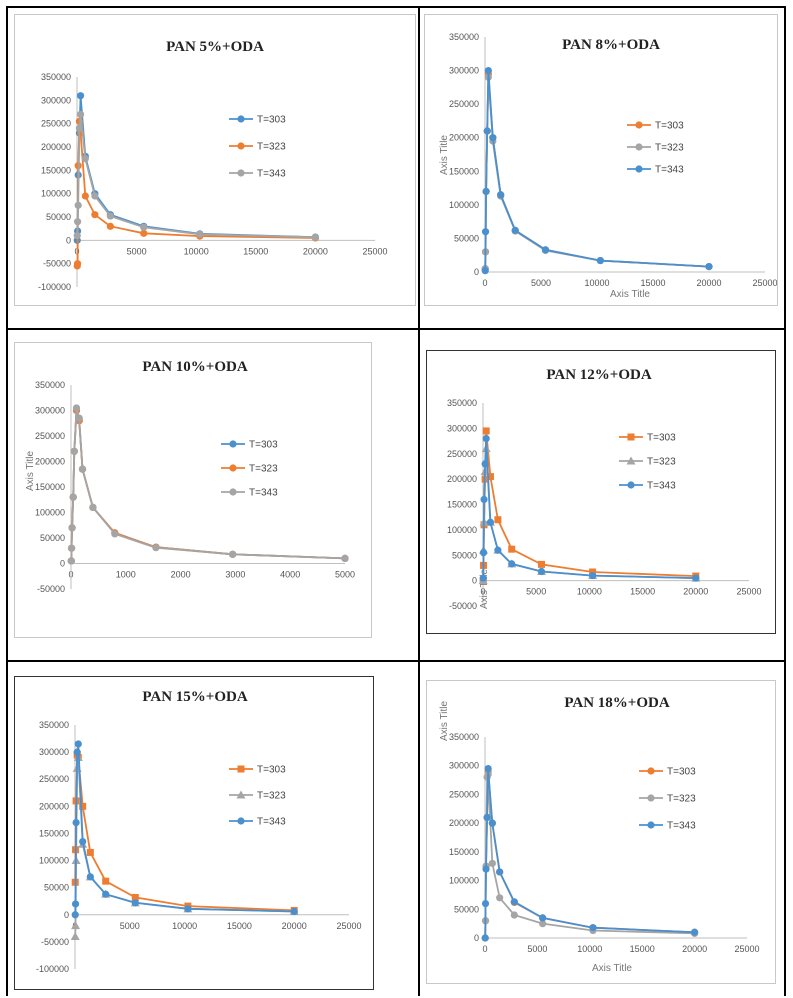 This screenshot has width=793, height=998. I want to click on legend-label: T=323, so click(263, 469).